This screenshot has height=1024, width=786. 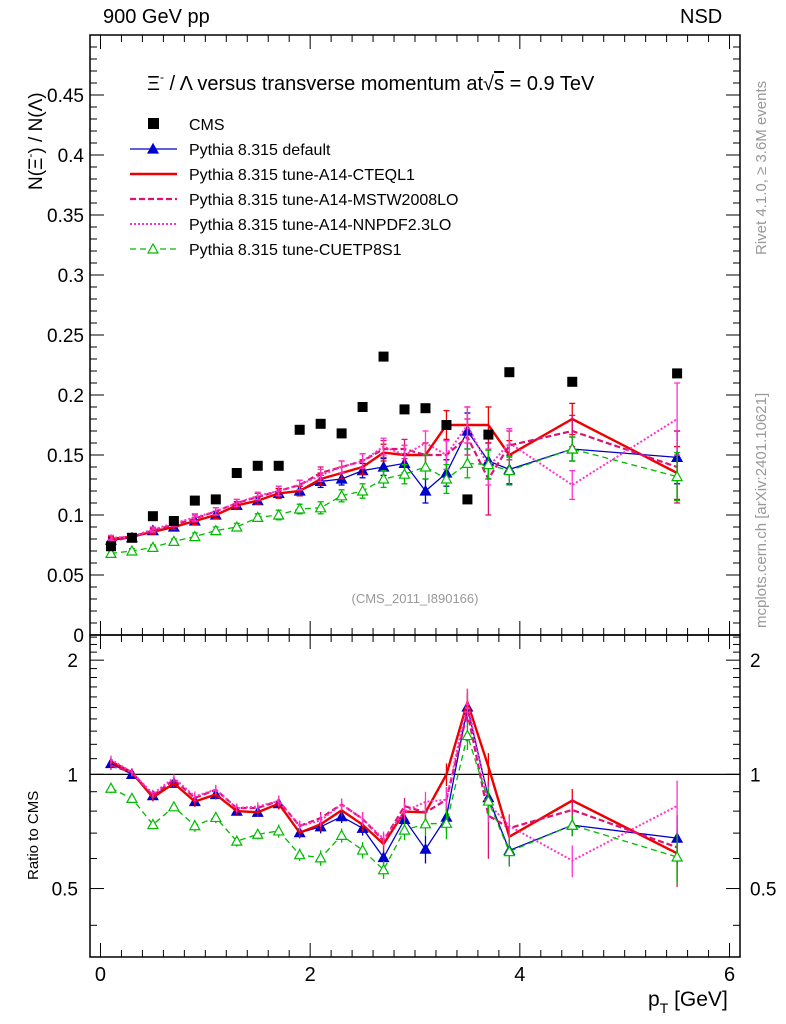 What do you see at coordinates (763, 890) in the screenshot?
I see `ratio-y-tick-label-right: 0.5` at bounding box center [763, 890].